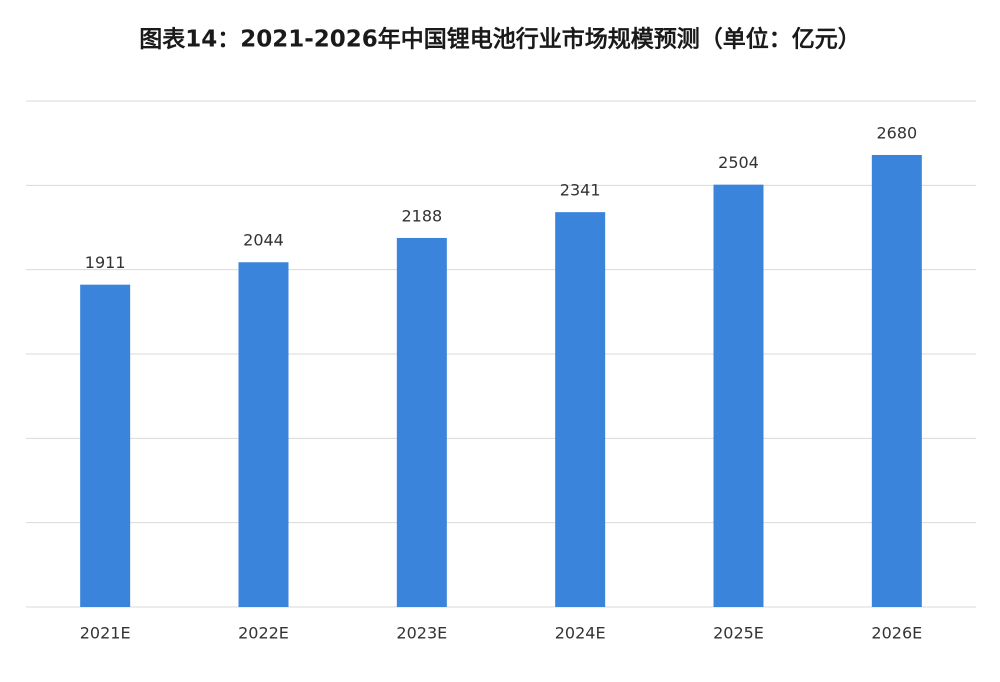 Image resolution: width=1000 pixels, height=682 pixels. I want to click on x-tick-label: 2022E, so click(263, 633).